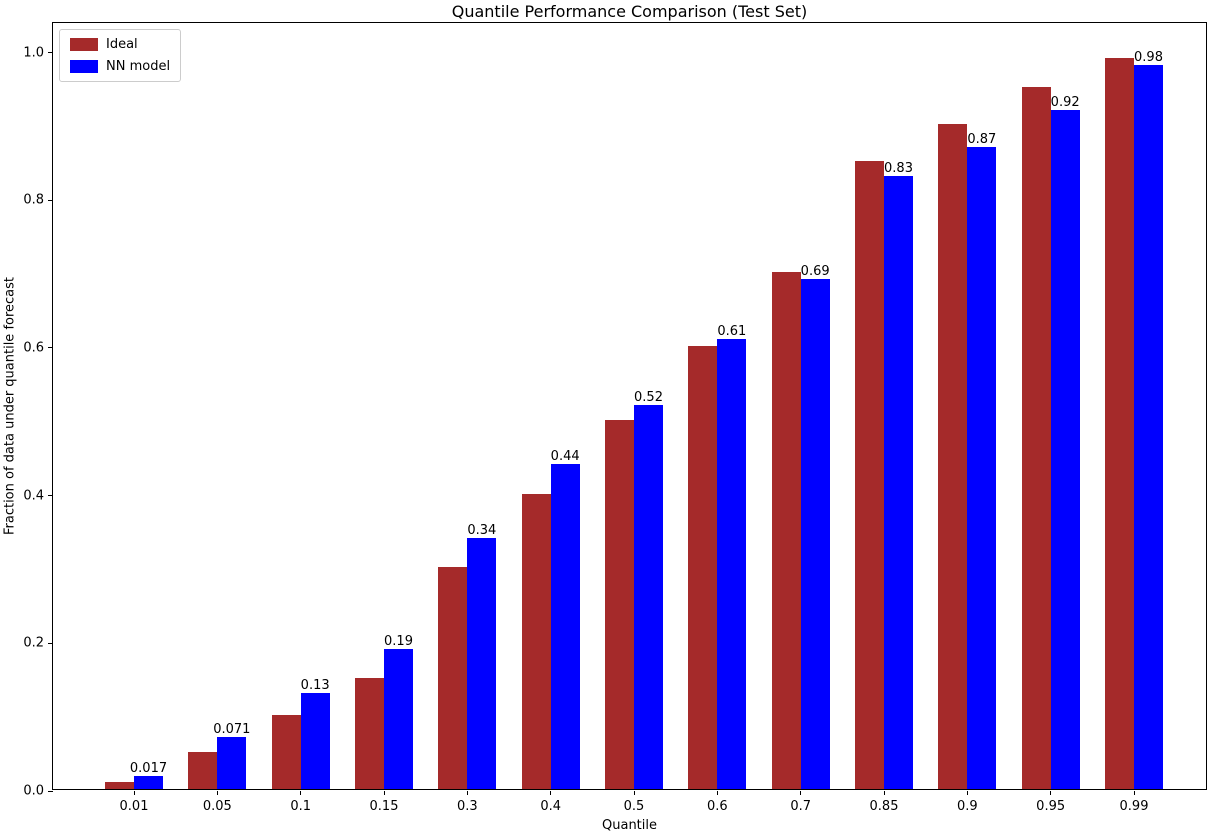 The height and width of the screenshot is (835, 1213). I want to click on legend-swatch-nn-model, so click(84, 66).